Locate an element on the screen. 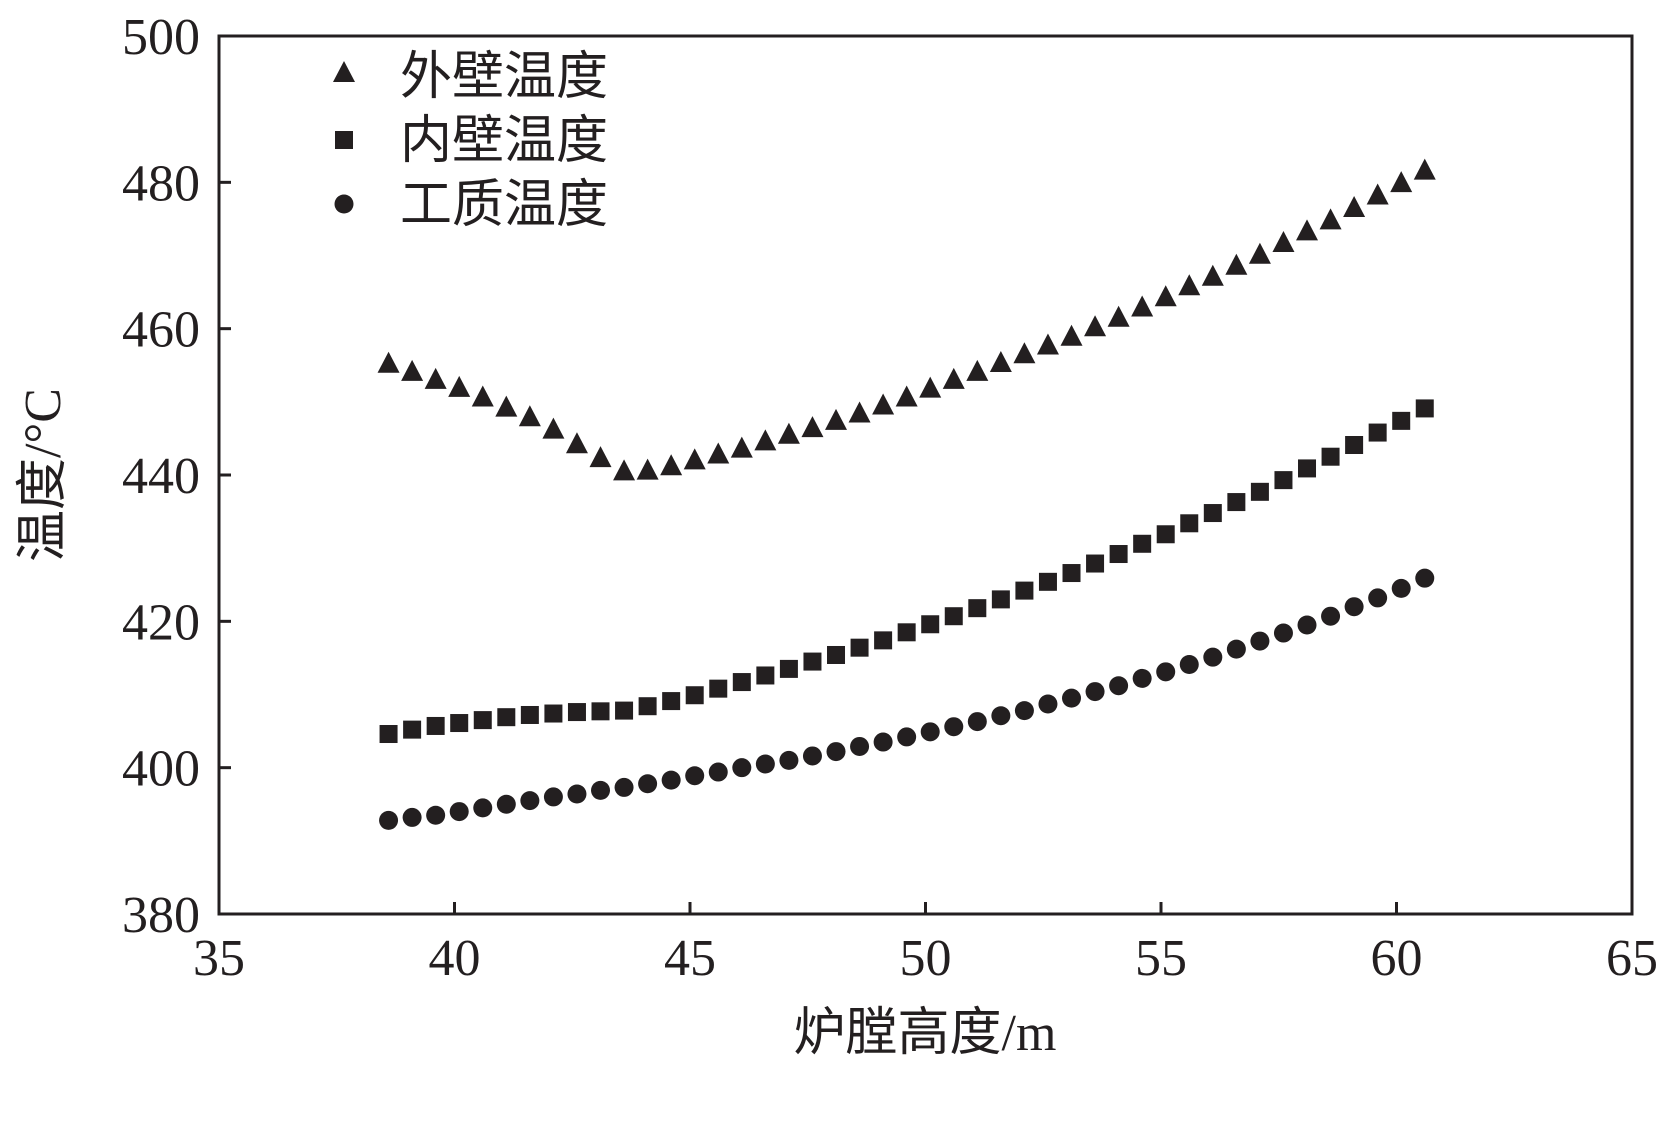 Image resolution: width=1673 pixels, height=1139 pixels. legend-square-marker is located at coordinates (344, 140).